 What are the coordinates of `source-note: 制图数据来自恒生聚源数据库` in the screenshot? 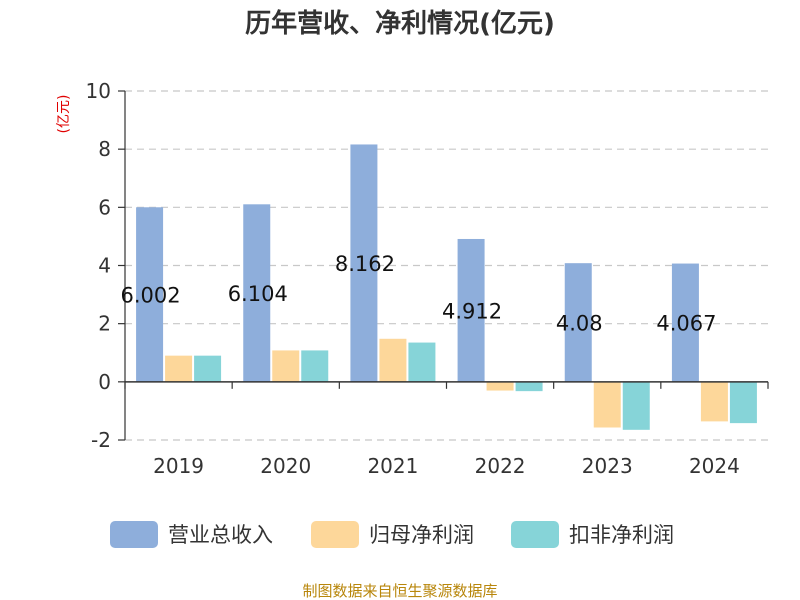 It's located at (399, 591).